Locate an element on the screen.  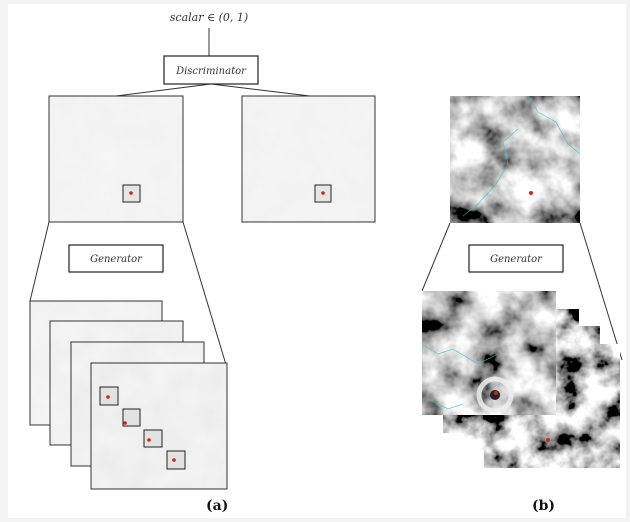
generator-box-a is located at coordinates (116, 258).